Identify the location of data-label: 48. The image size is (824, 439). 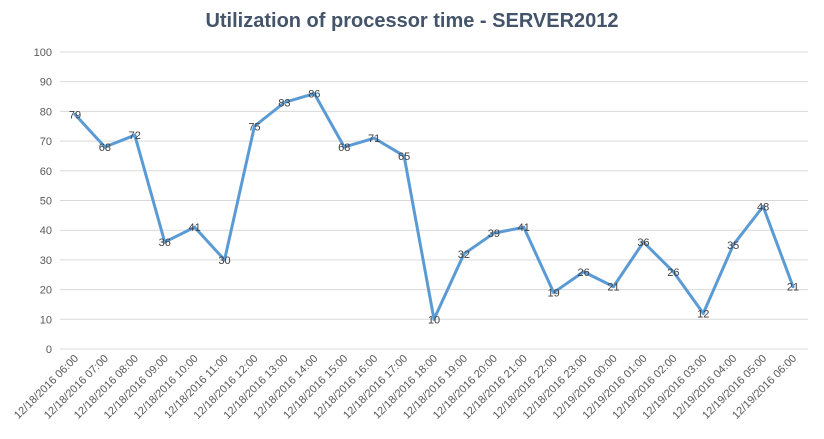
(763, 207).